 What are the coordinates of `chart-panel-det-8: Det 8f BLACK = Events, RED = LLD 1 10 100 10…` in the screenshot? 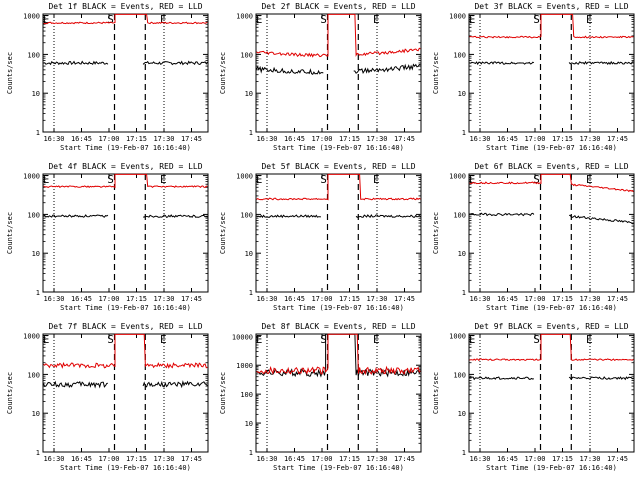 It's located at (320, 397).